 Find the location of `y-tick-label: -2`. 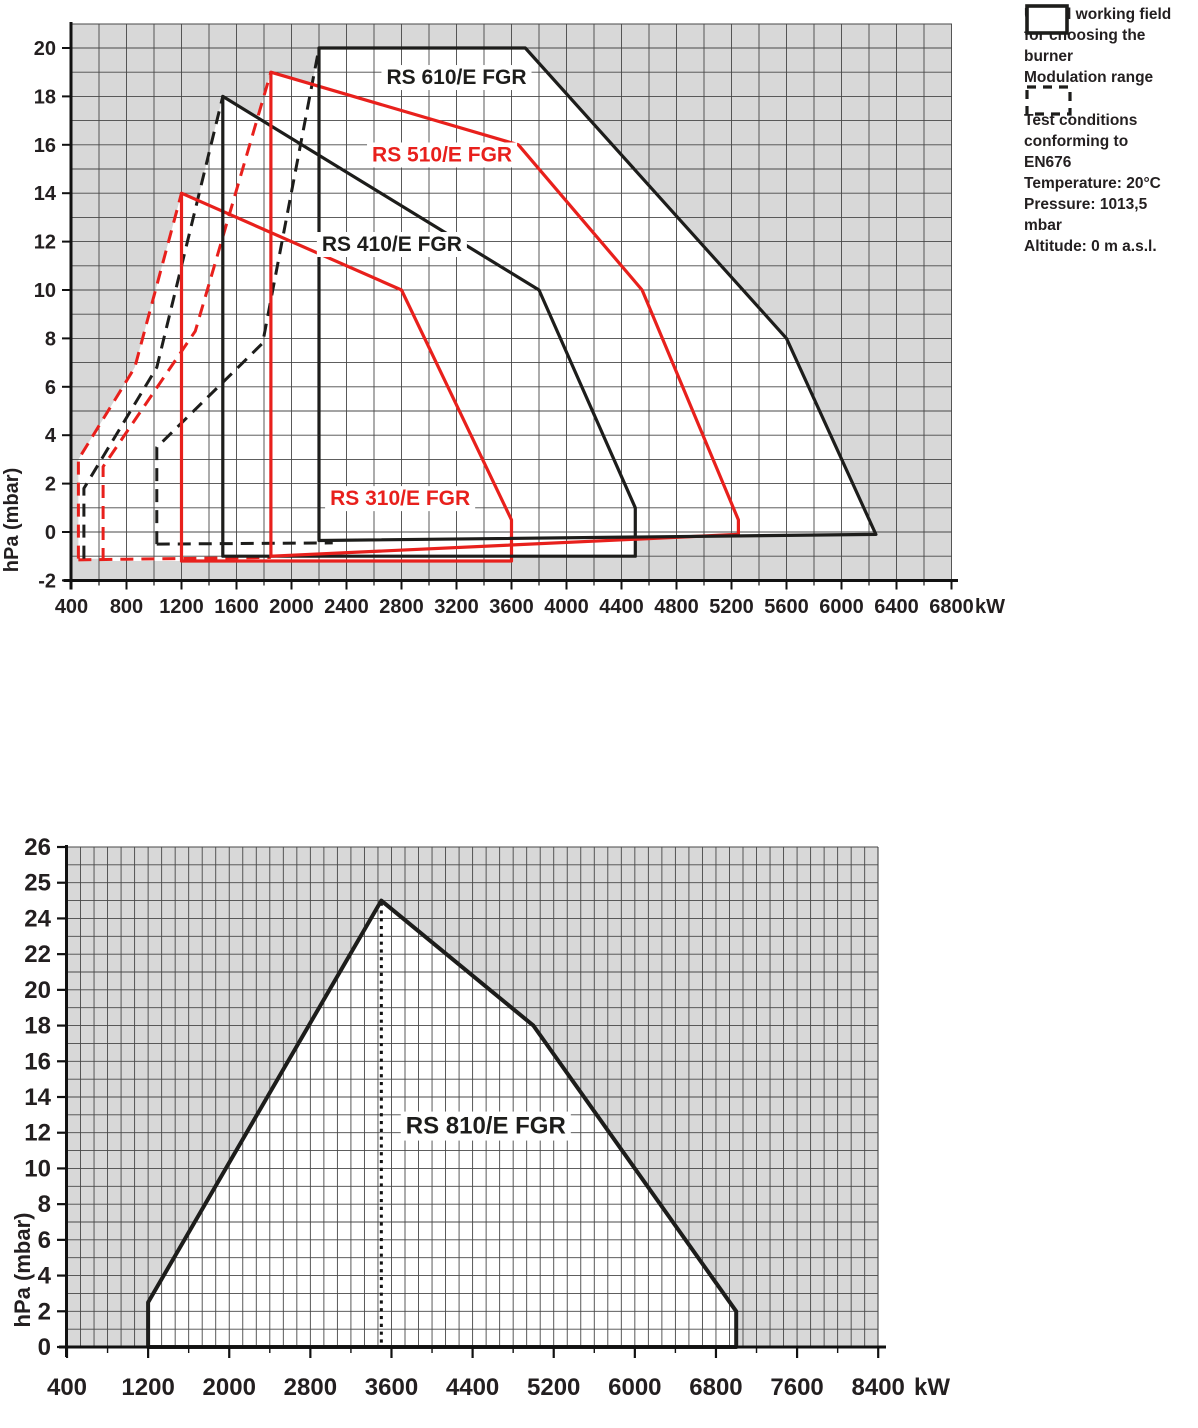

y-tick-label: -2 is located at coordinates (47, 581).